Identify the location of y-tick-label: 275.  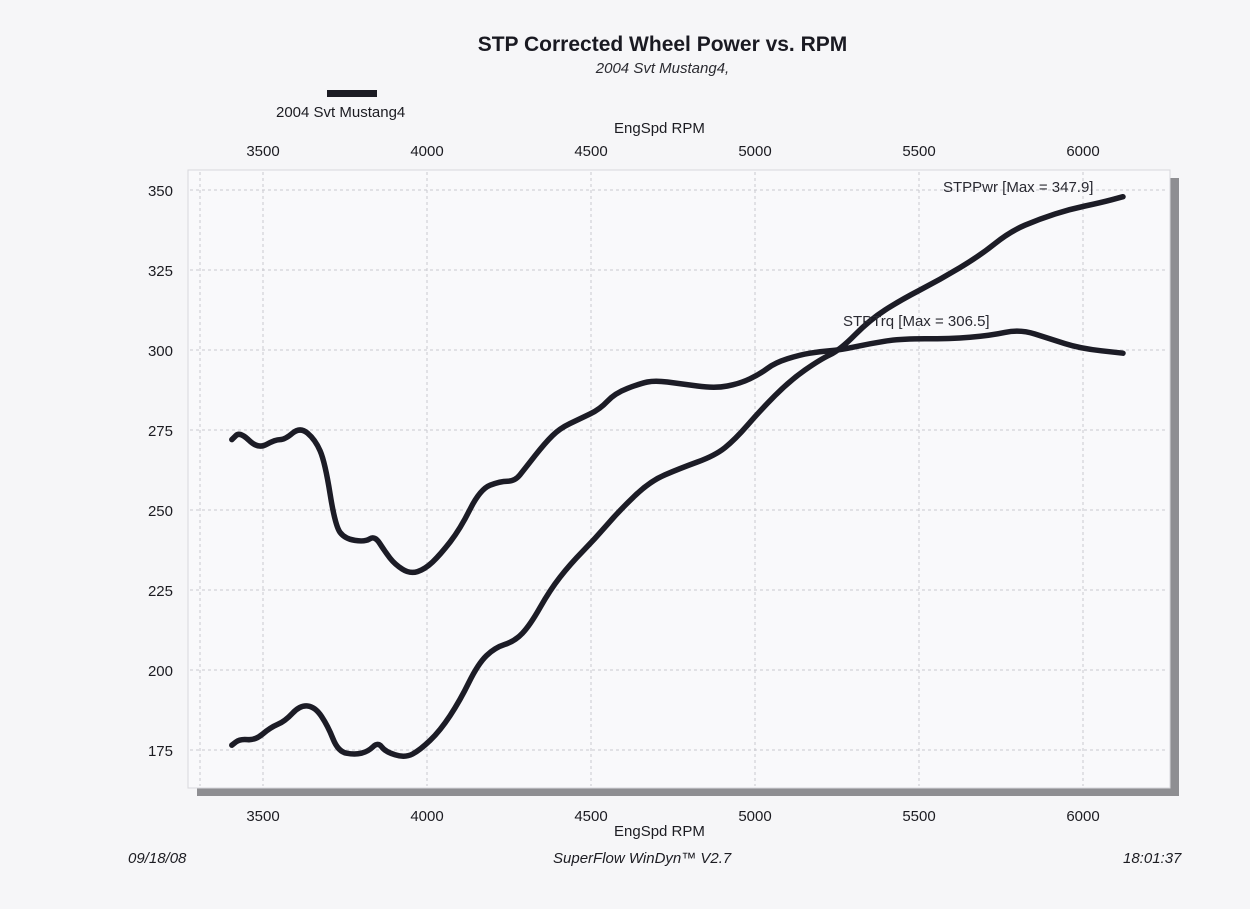
(160, 431).